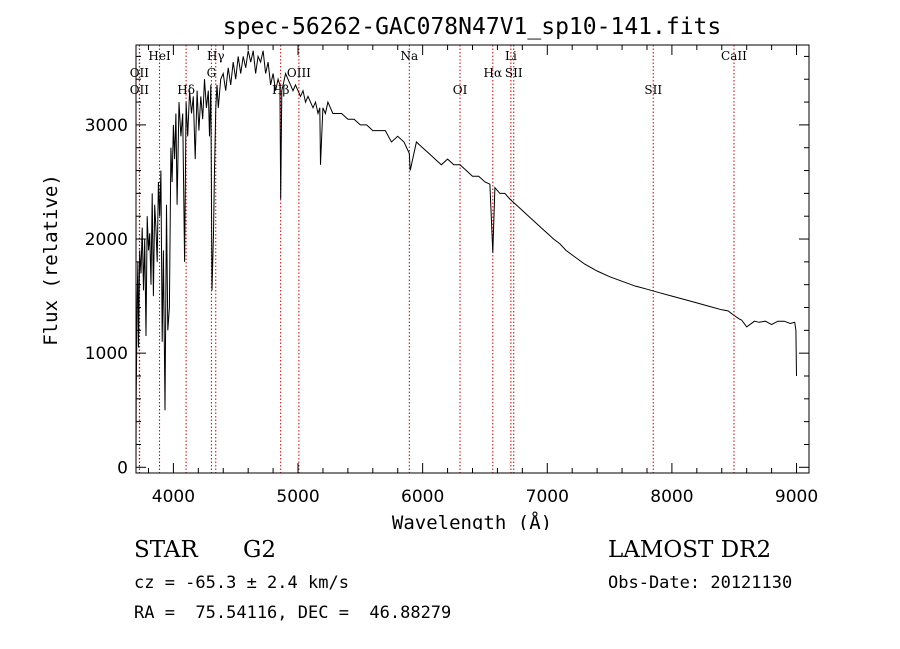 Image resolution: width=900 pixels, height=649 pixels. Describe the element at coordinates (241, 583) in the screenshot. I see `redshift-velocity: cz = -65.3 ± 2.4 km/s` at that location.